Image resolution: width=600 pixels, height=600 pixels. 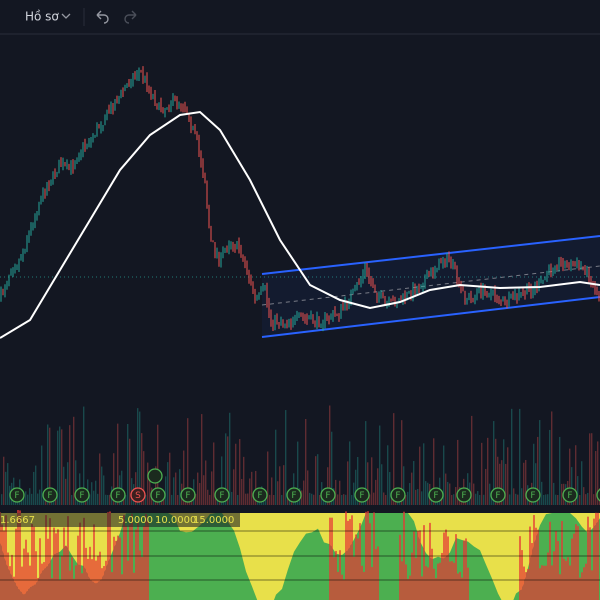 I want to click on channel-lower, so click(x=430, y=317).